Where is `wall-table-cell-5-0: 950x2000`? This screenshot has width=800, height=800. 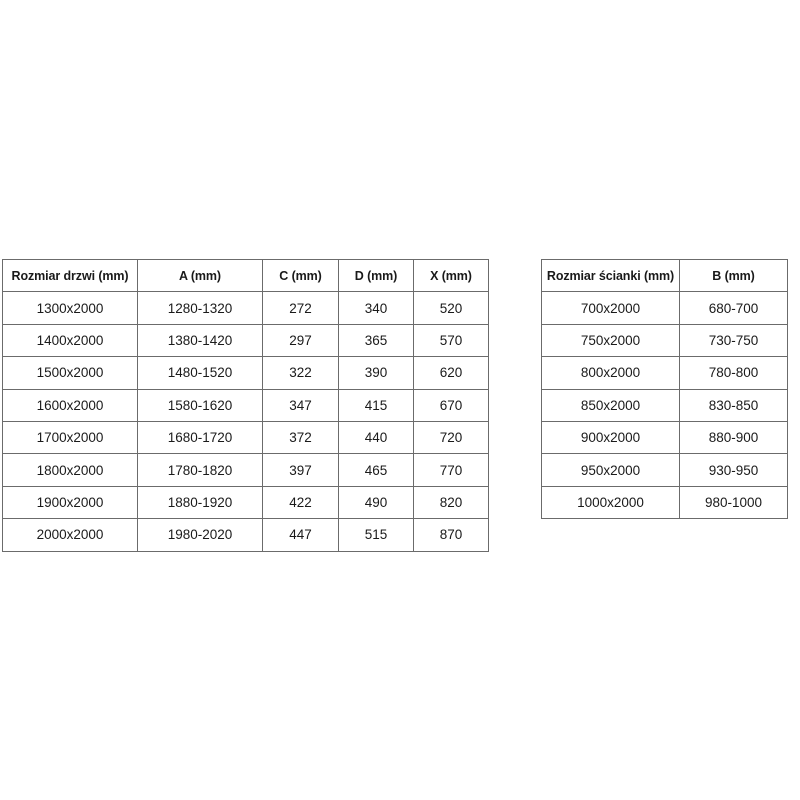 wall-table-cell-5-0: 950x2000 is located at coordinates (610, 470).